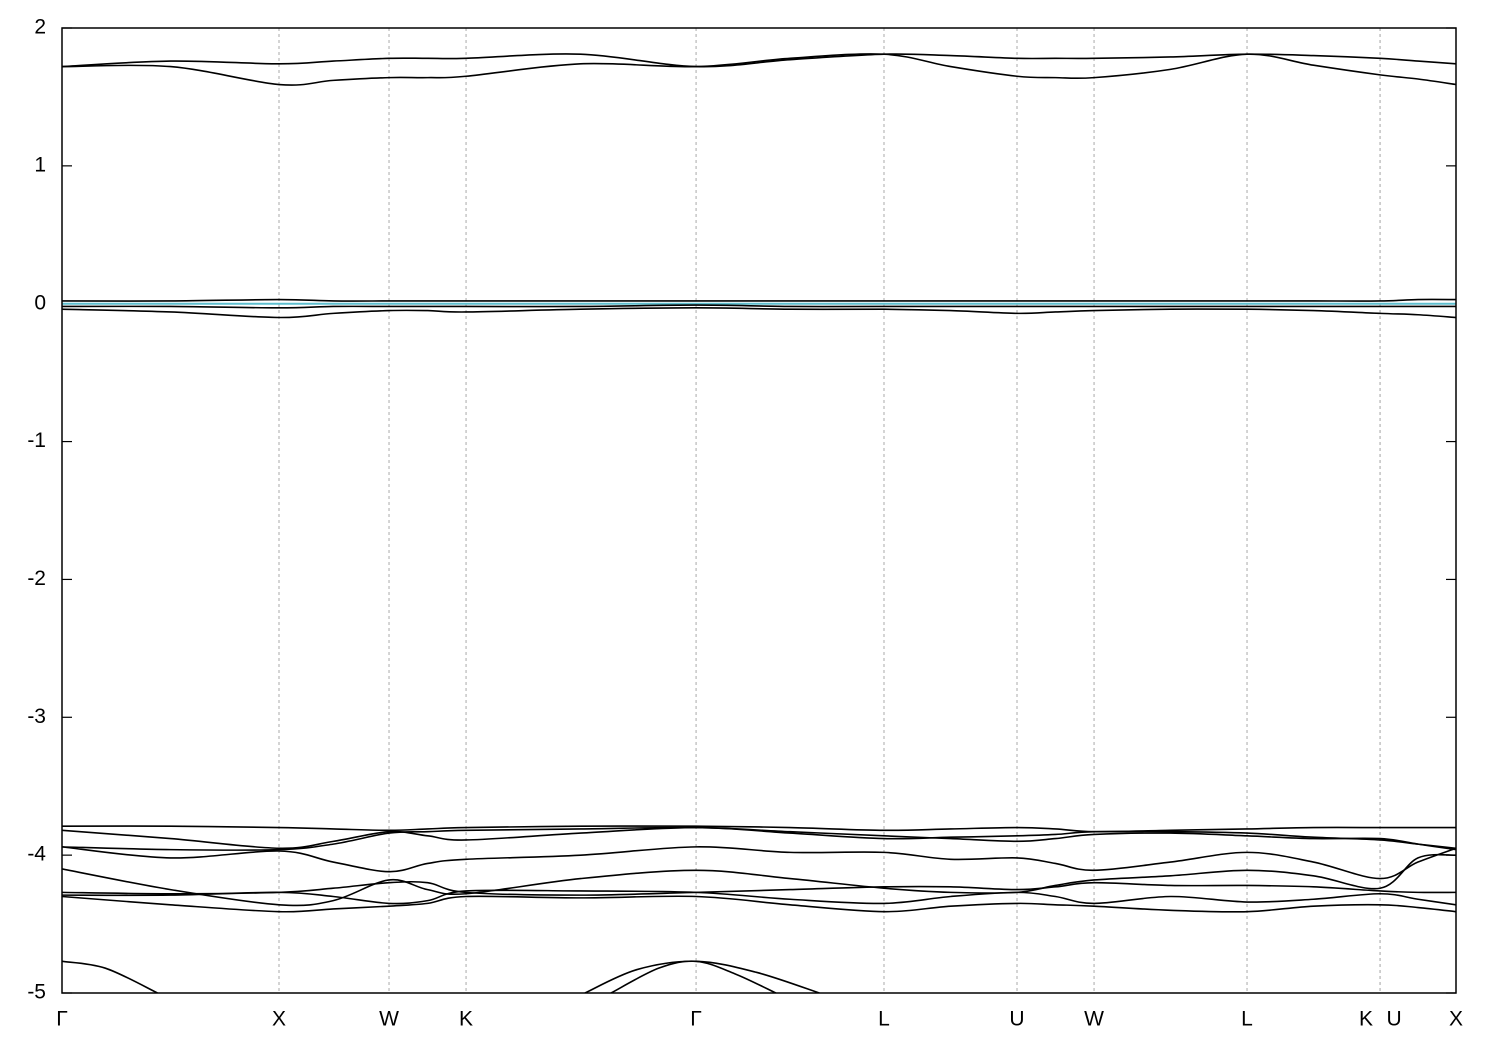 This screenshot has height=1050, width=1500. Describe the element at coordinates (36, 578) in the screenshot. I see `y-tick-label: -2` at that location.